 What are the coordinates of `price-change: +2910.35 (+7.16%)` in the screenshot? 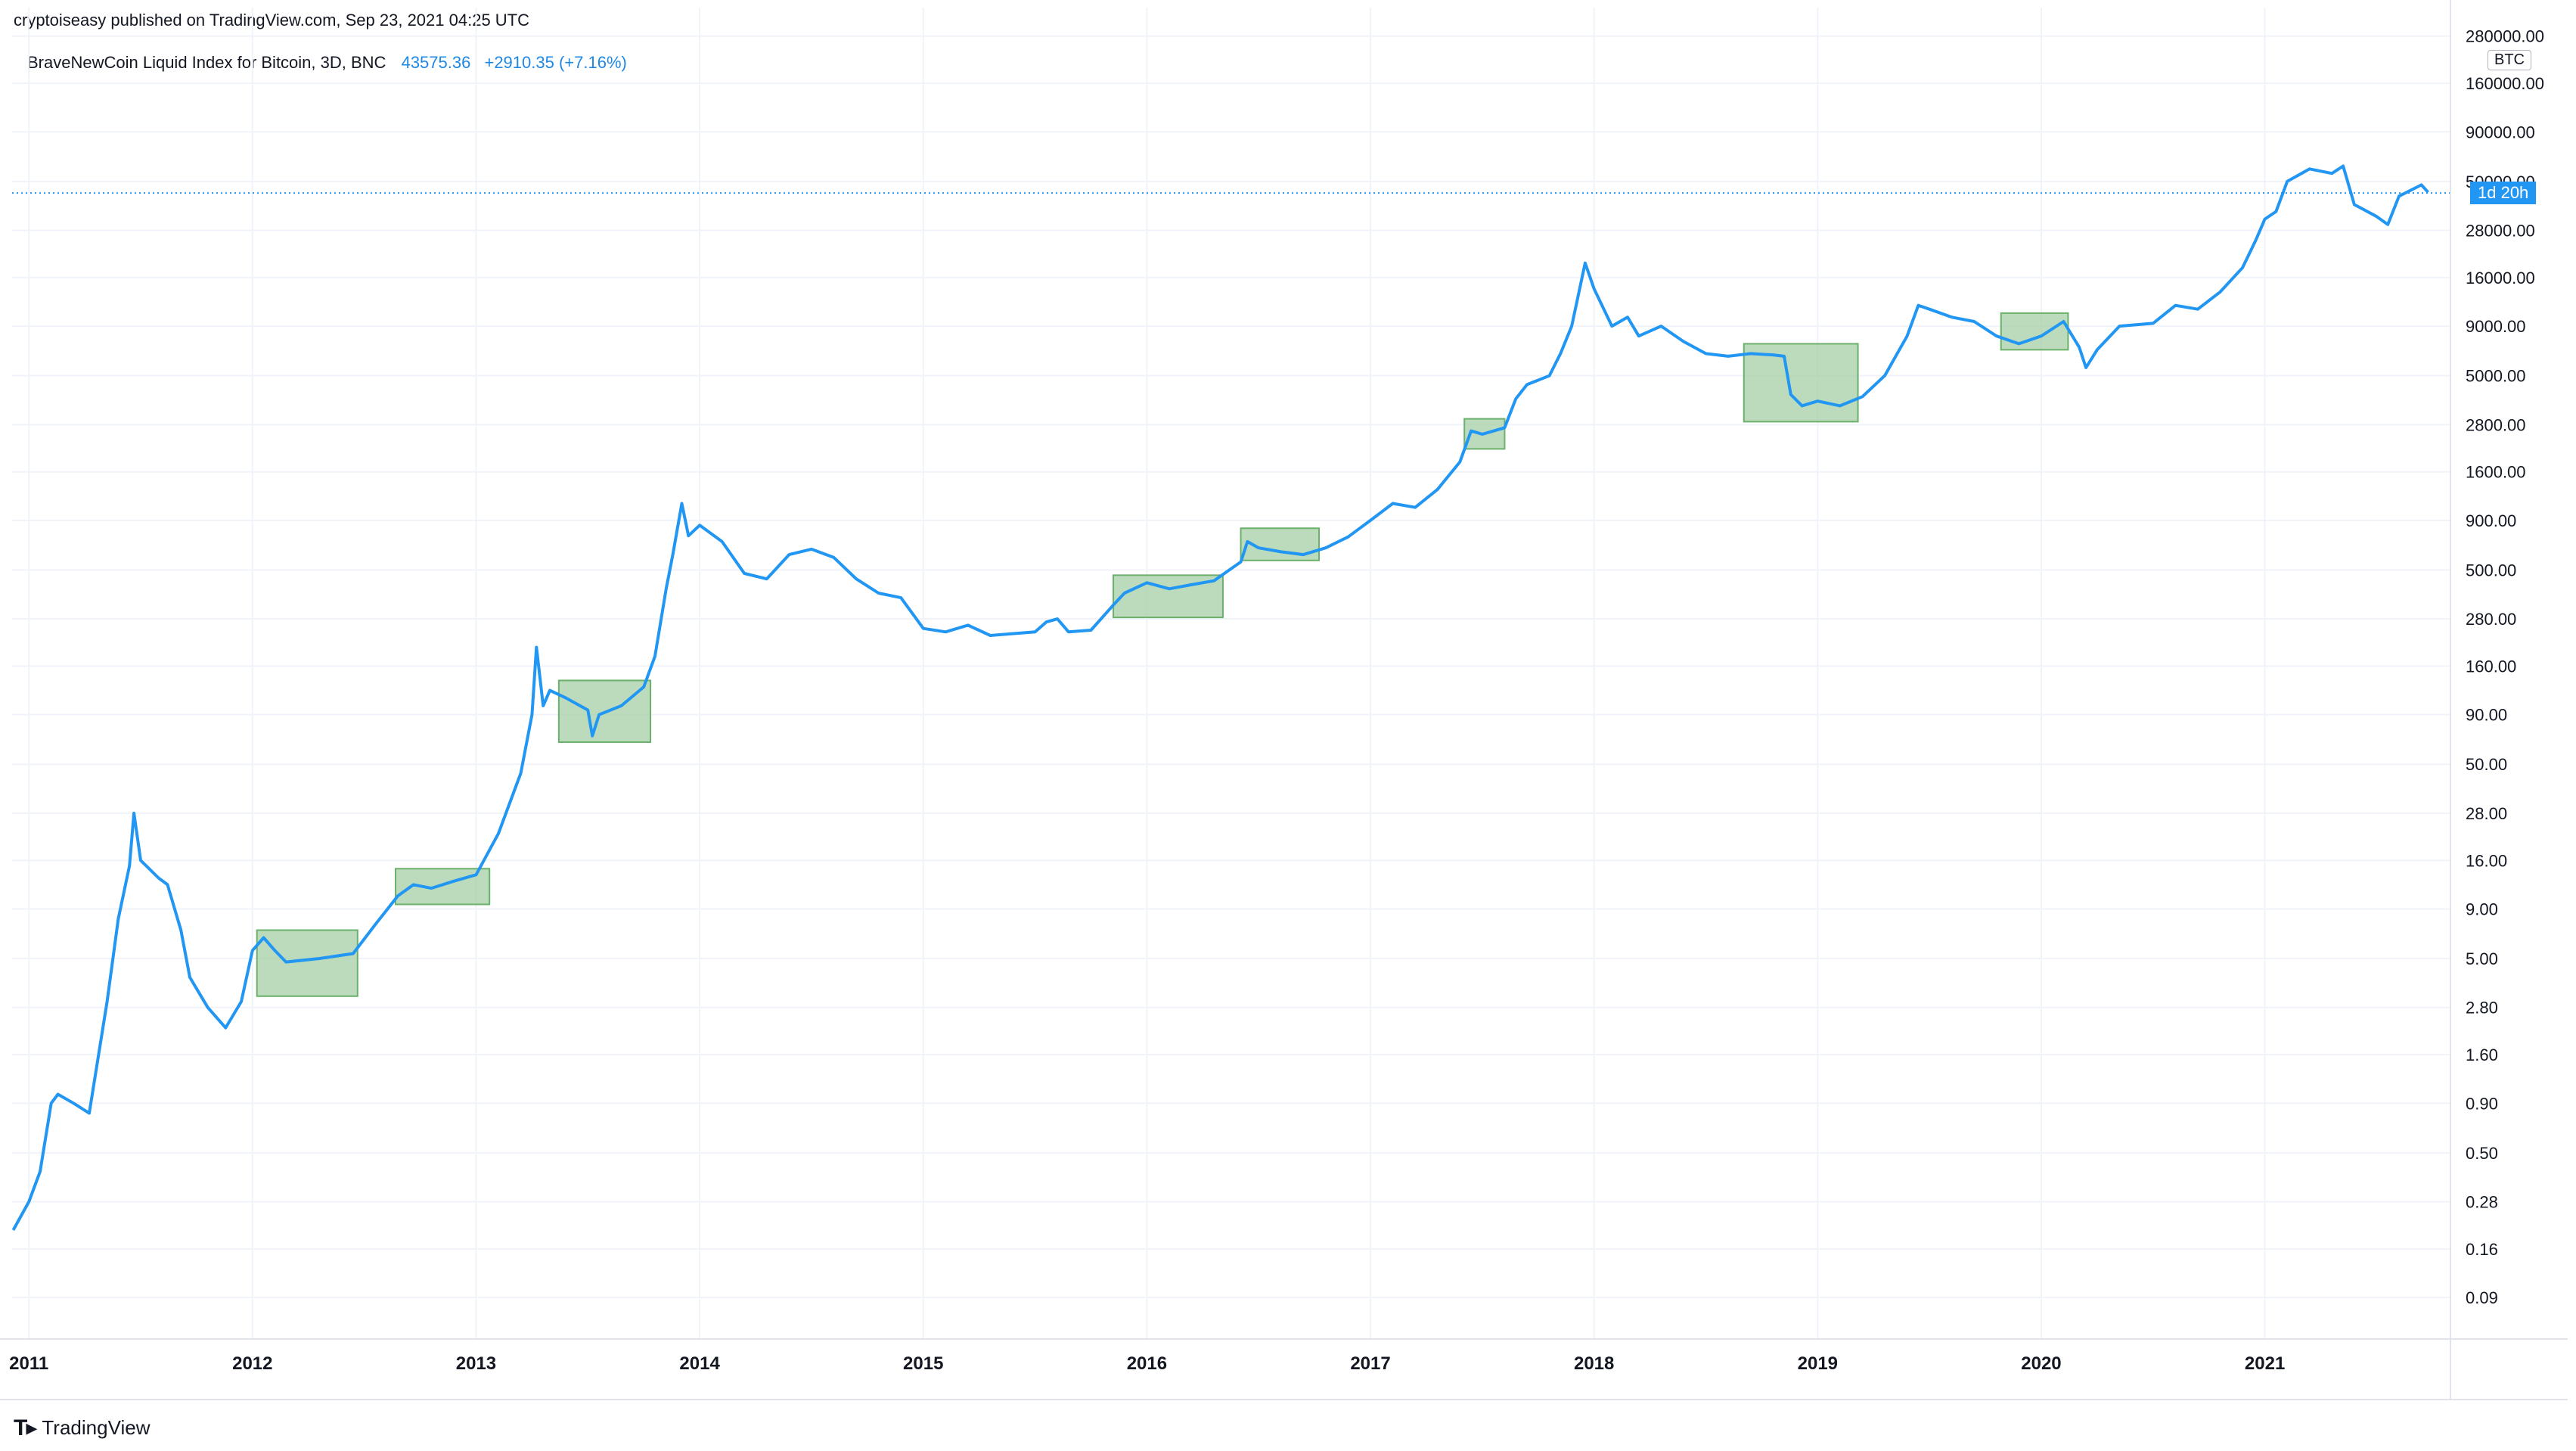 It's located at (555, 63).